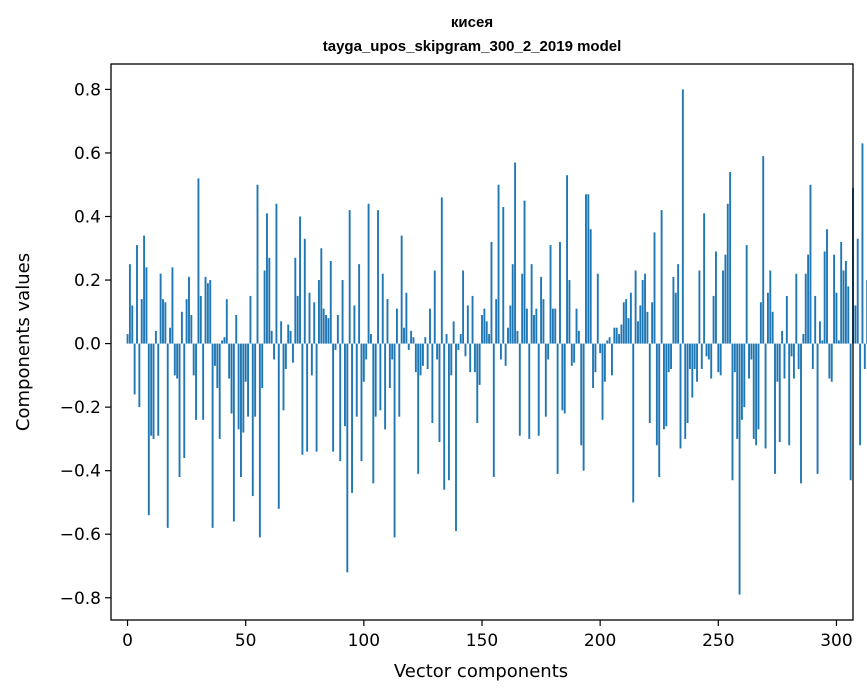  What do you see at coordinates (23, 342) in the screenshot?
I see `y-axis-label: Components values` at bounding box center [23, 342].